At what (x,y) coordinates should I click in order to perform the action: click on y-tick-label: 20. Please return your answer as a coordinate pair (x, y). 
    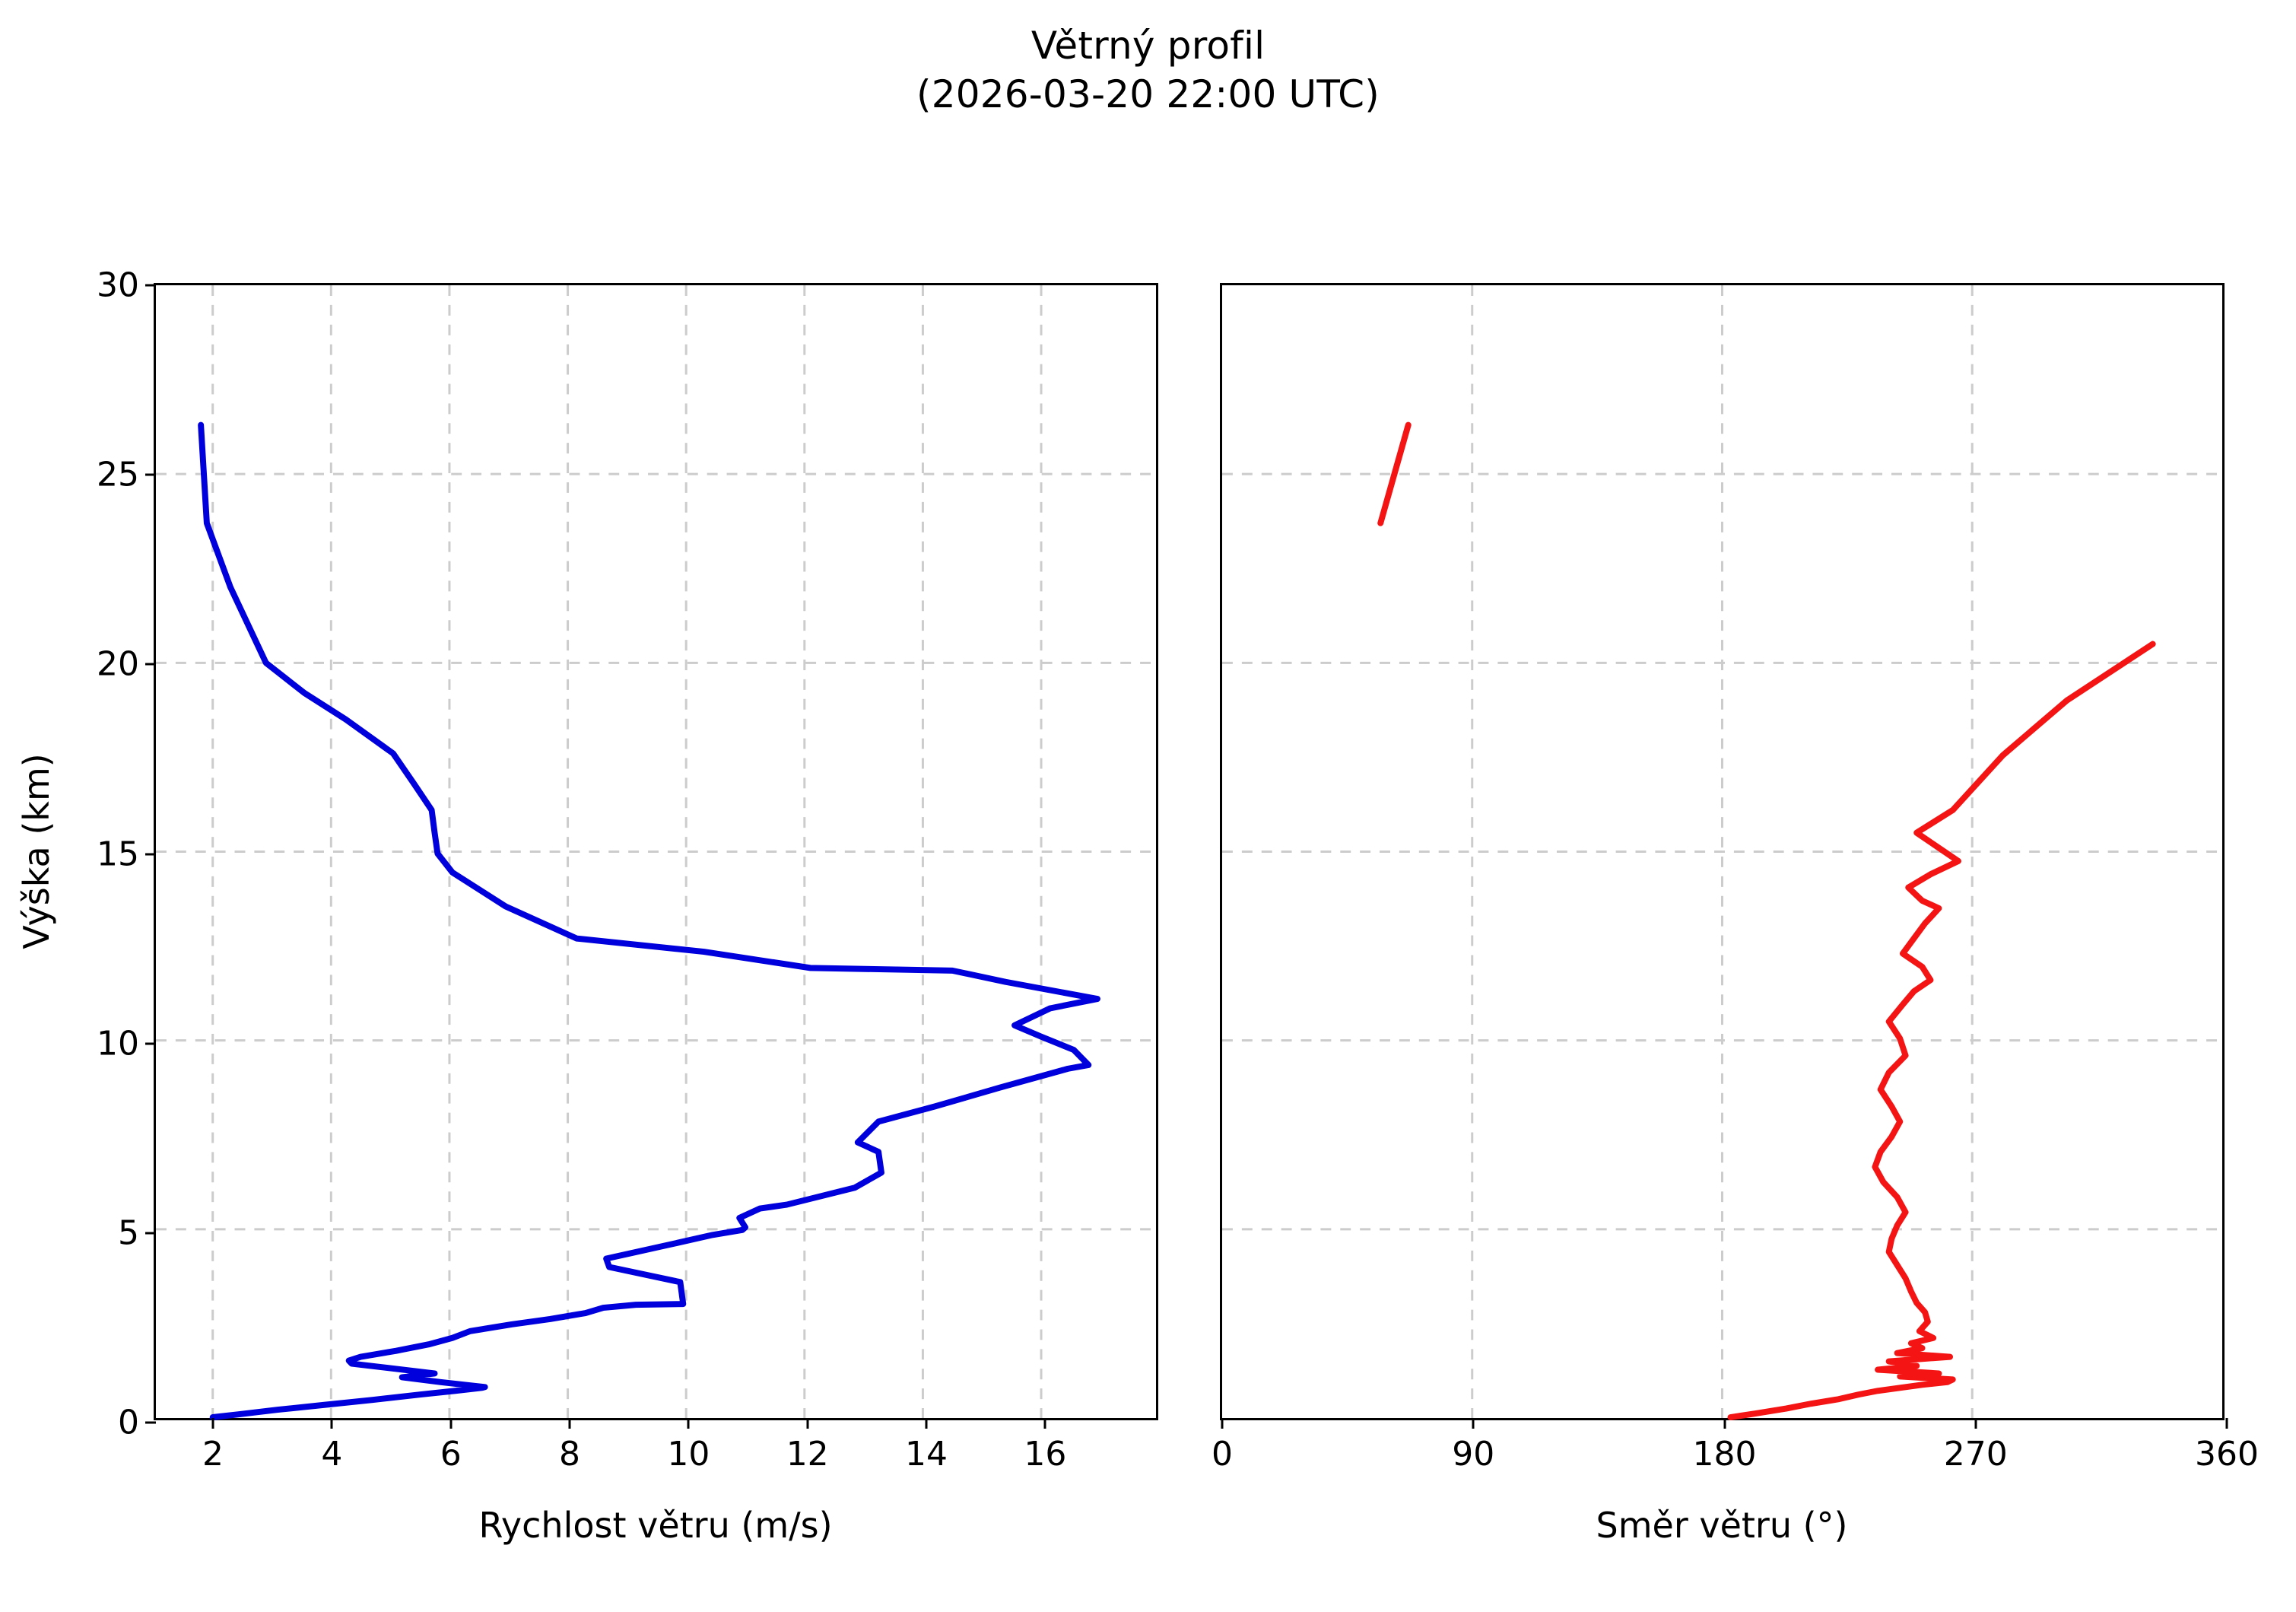
    Looking at the image, I should click on (118, 664).